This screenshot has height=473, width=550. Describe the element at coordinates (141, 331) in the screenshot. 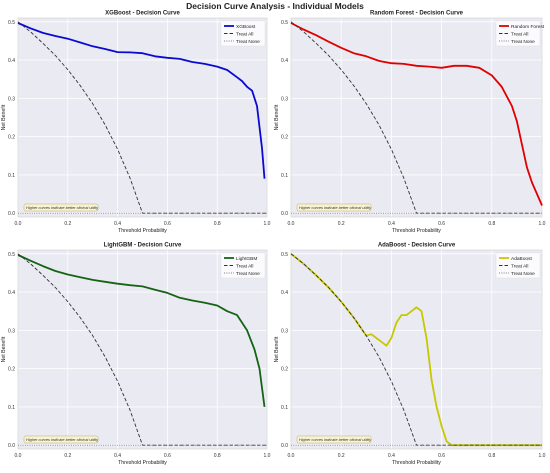

I see `model-curve` at that location.